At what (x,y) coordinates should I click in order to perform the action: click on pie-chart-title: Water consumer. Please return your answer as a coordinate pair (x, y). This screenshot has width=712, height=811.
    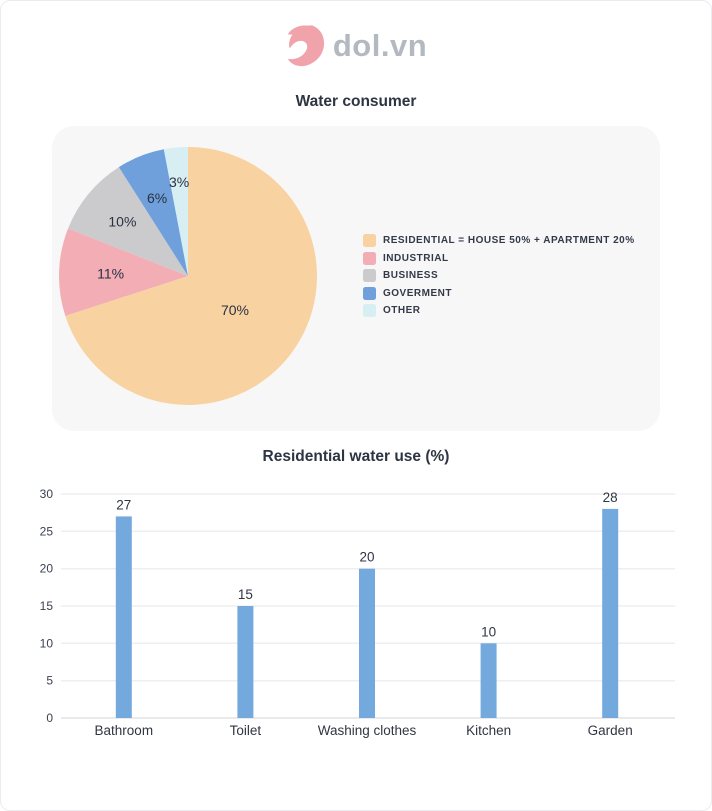
    Looking at the image, I should click on (356, 101).